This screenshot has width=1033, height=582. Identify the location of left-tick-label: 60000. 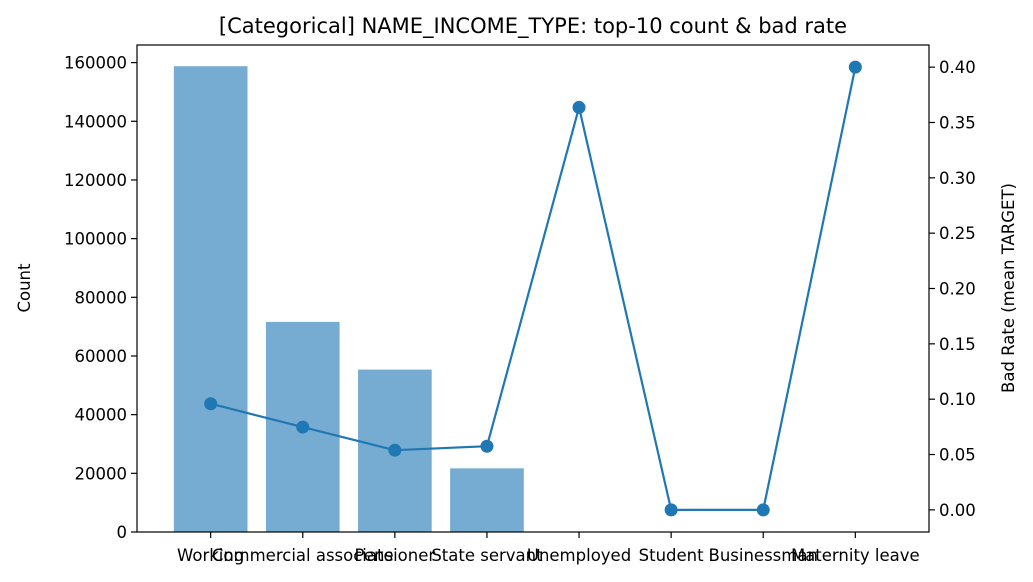
(101, 356).